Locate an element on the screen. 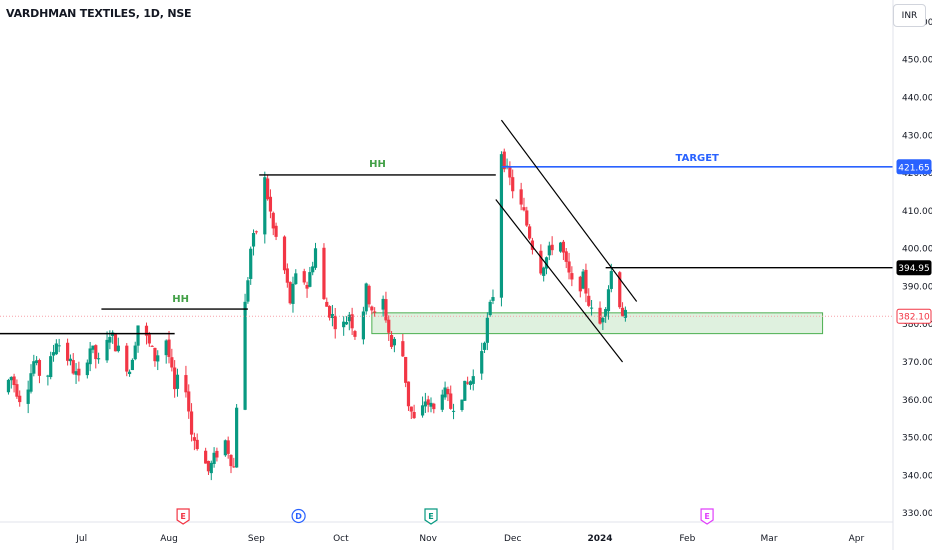 This screenshot has height=550, width=932. currency-button: INR is located at coordinates (909, 15).